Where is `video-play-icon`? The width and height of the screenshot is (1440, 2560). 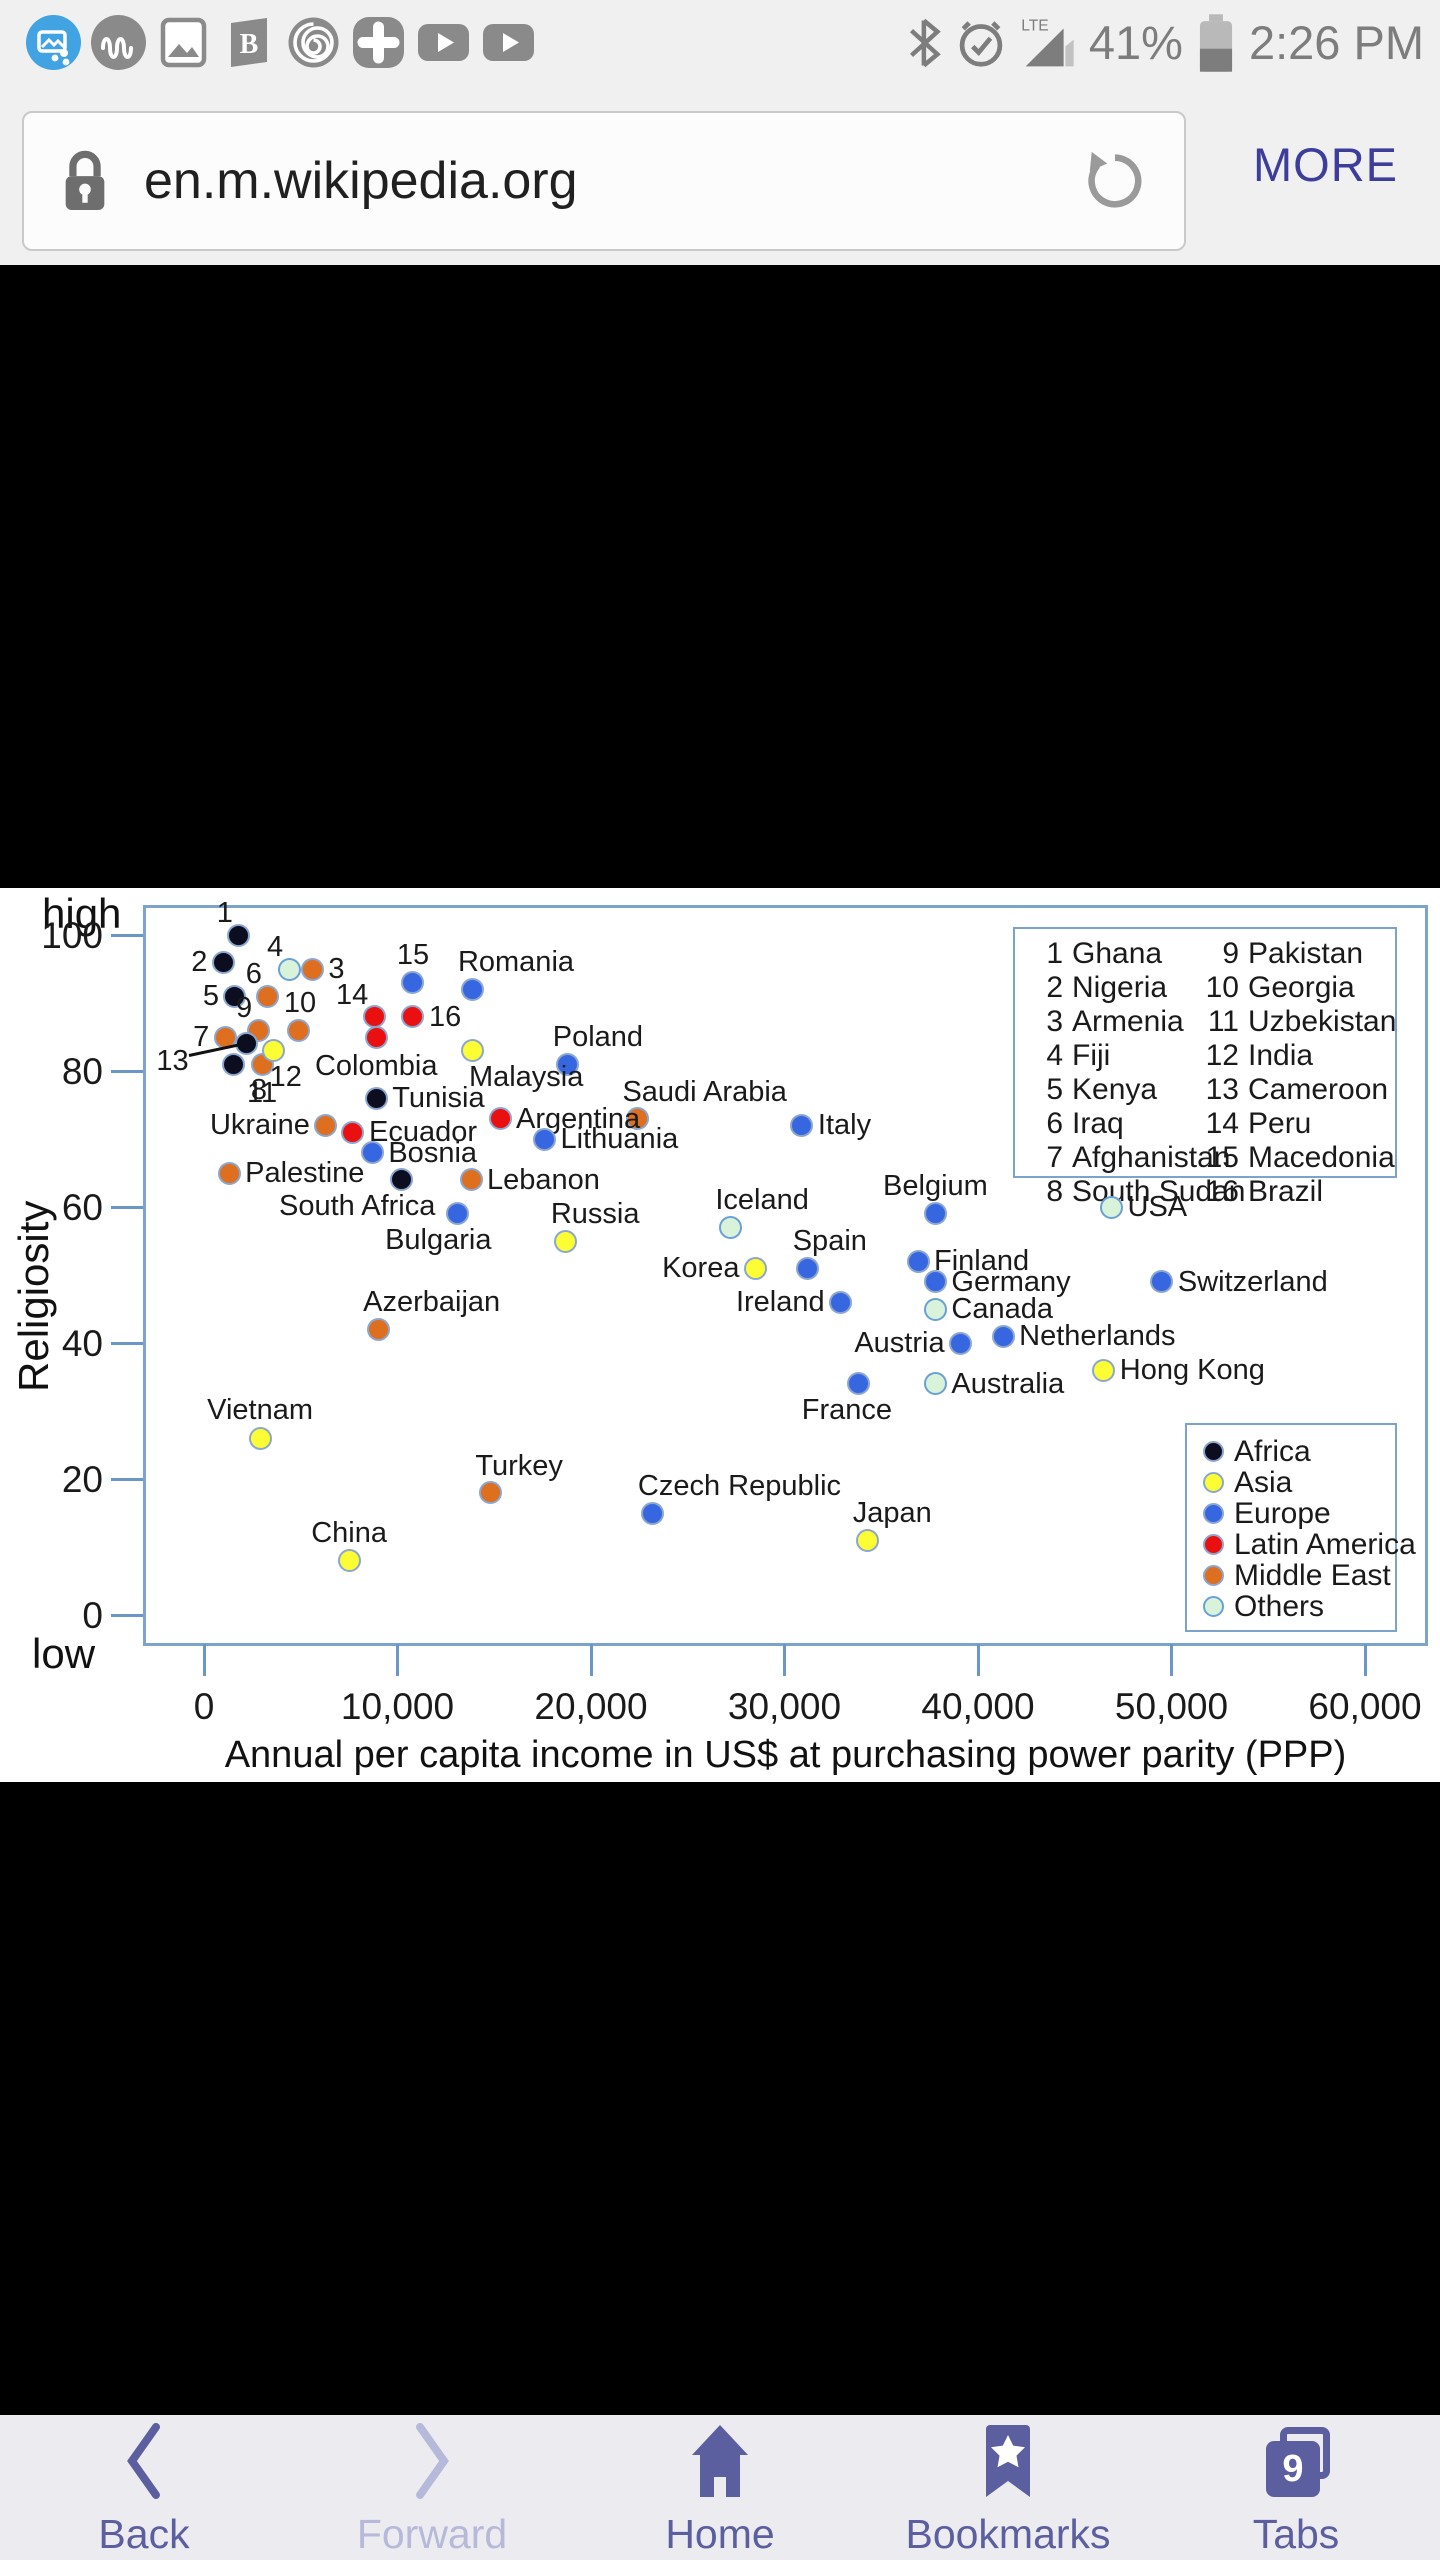
video-play-icon is located at coordinates (443, 42).